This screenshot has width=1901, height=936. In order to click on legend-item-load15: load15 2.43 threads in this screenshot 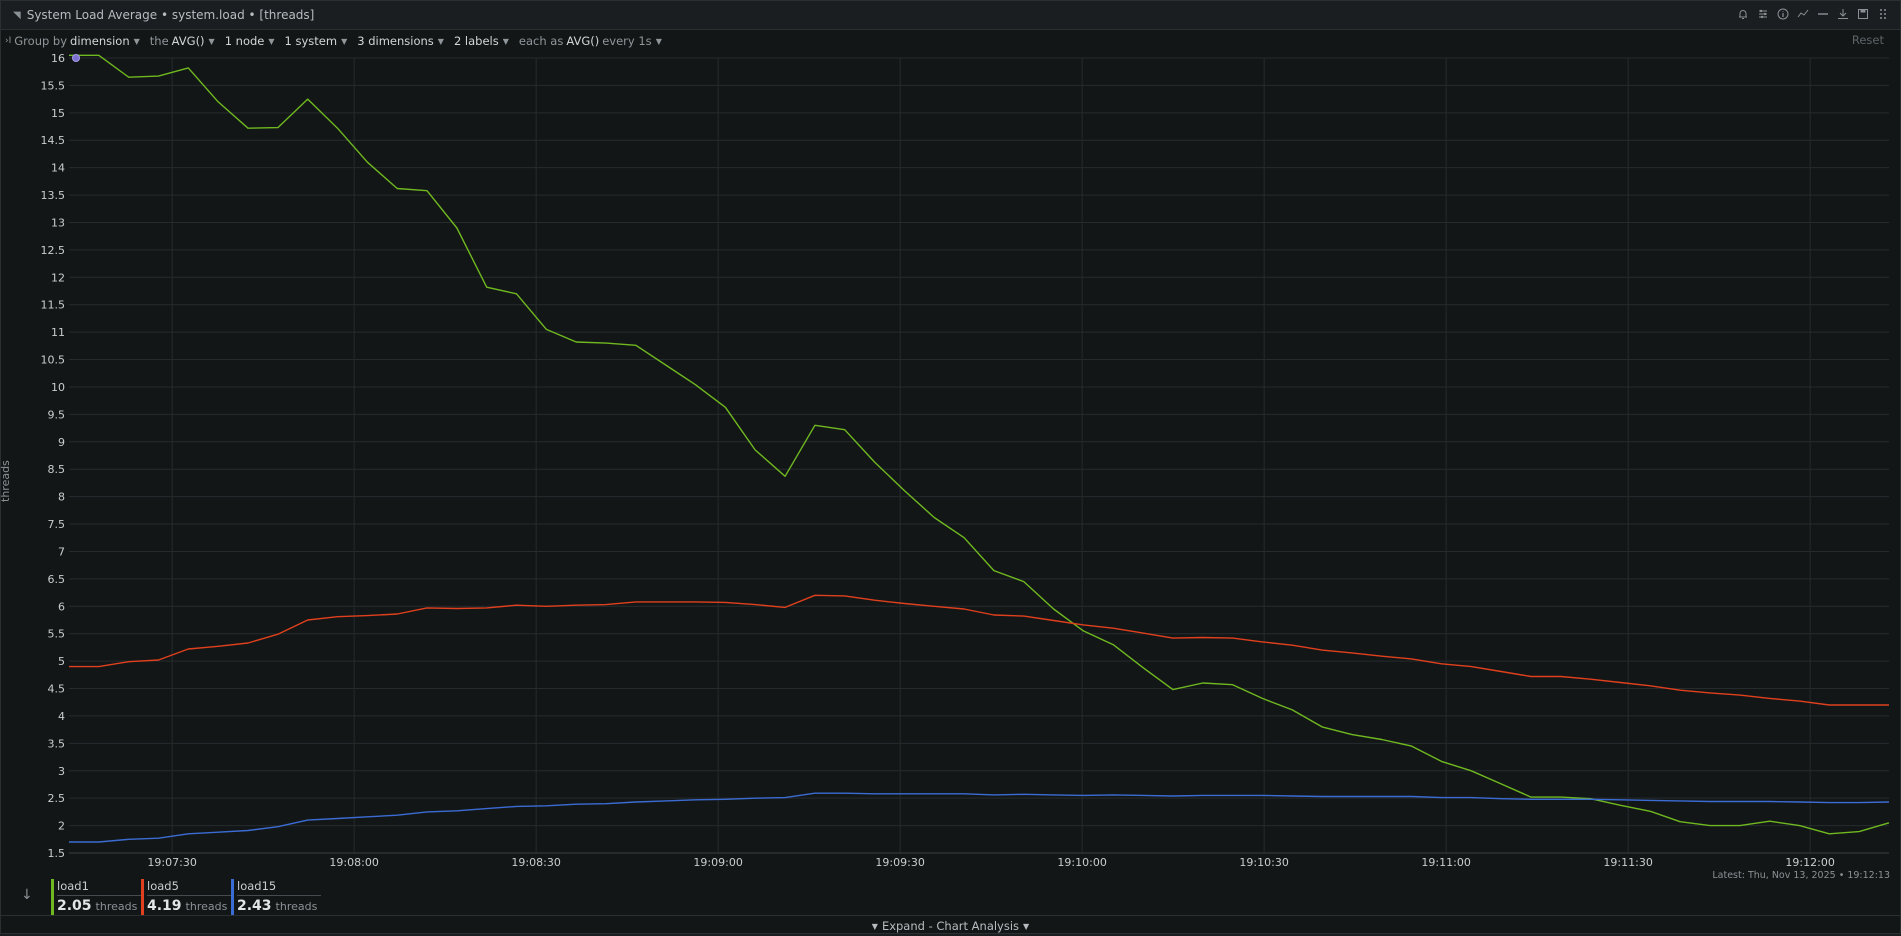, I will do `click(276, 897)`.